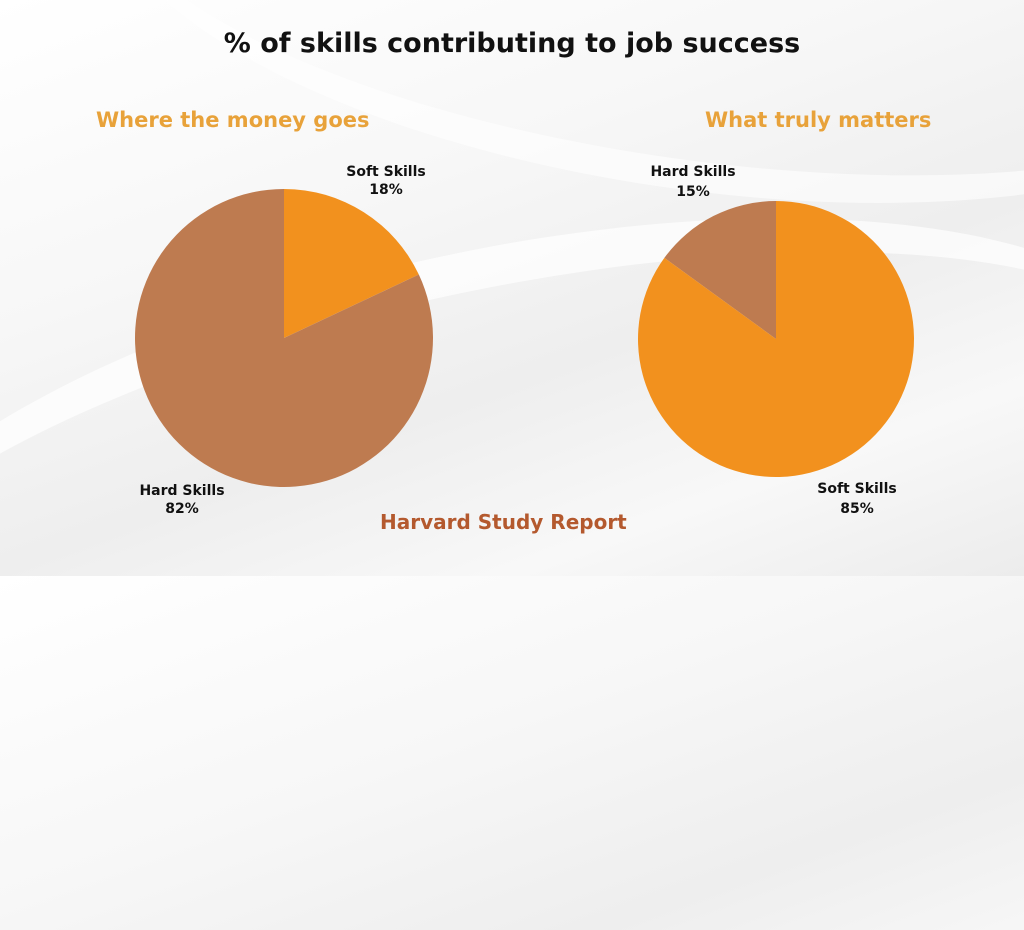 Image resolution: width=1024 pixels, height=930 pixels. I want to click on right-pie-slice-soft, so click(775, 339).